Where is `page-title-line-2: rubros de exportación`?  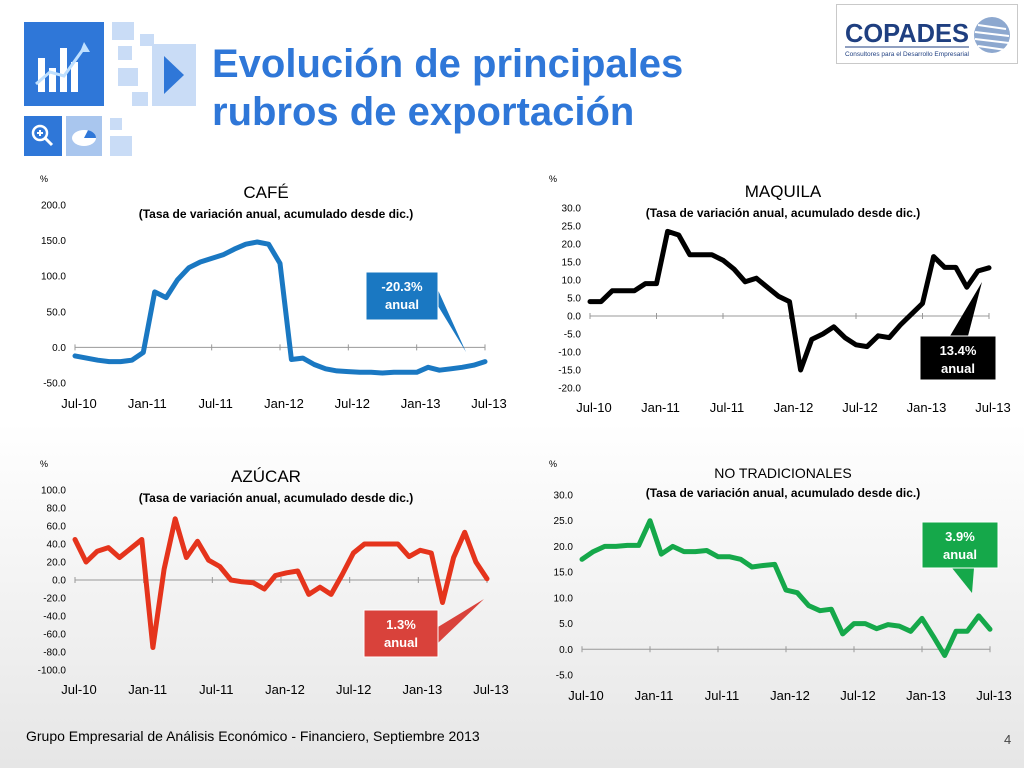 page-title-line-2: rubros de exportación is located at coordinates (423, 112).